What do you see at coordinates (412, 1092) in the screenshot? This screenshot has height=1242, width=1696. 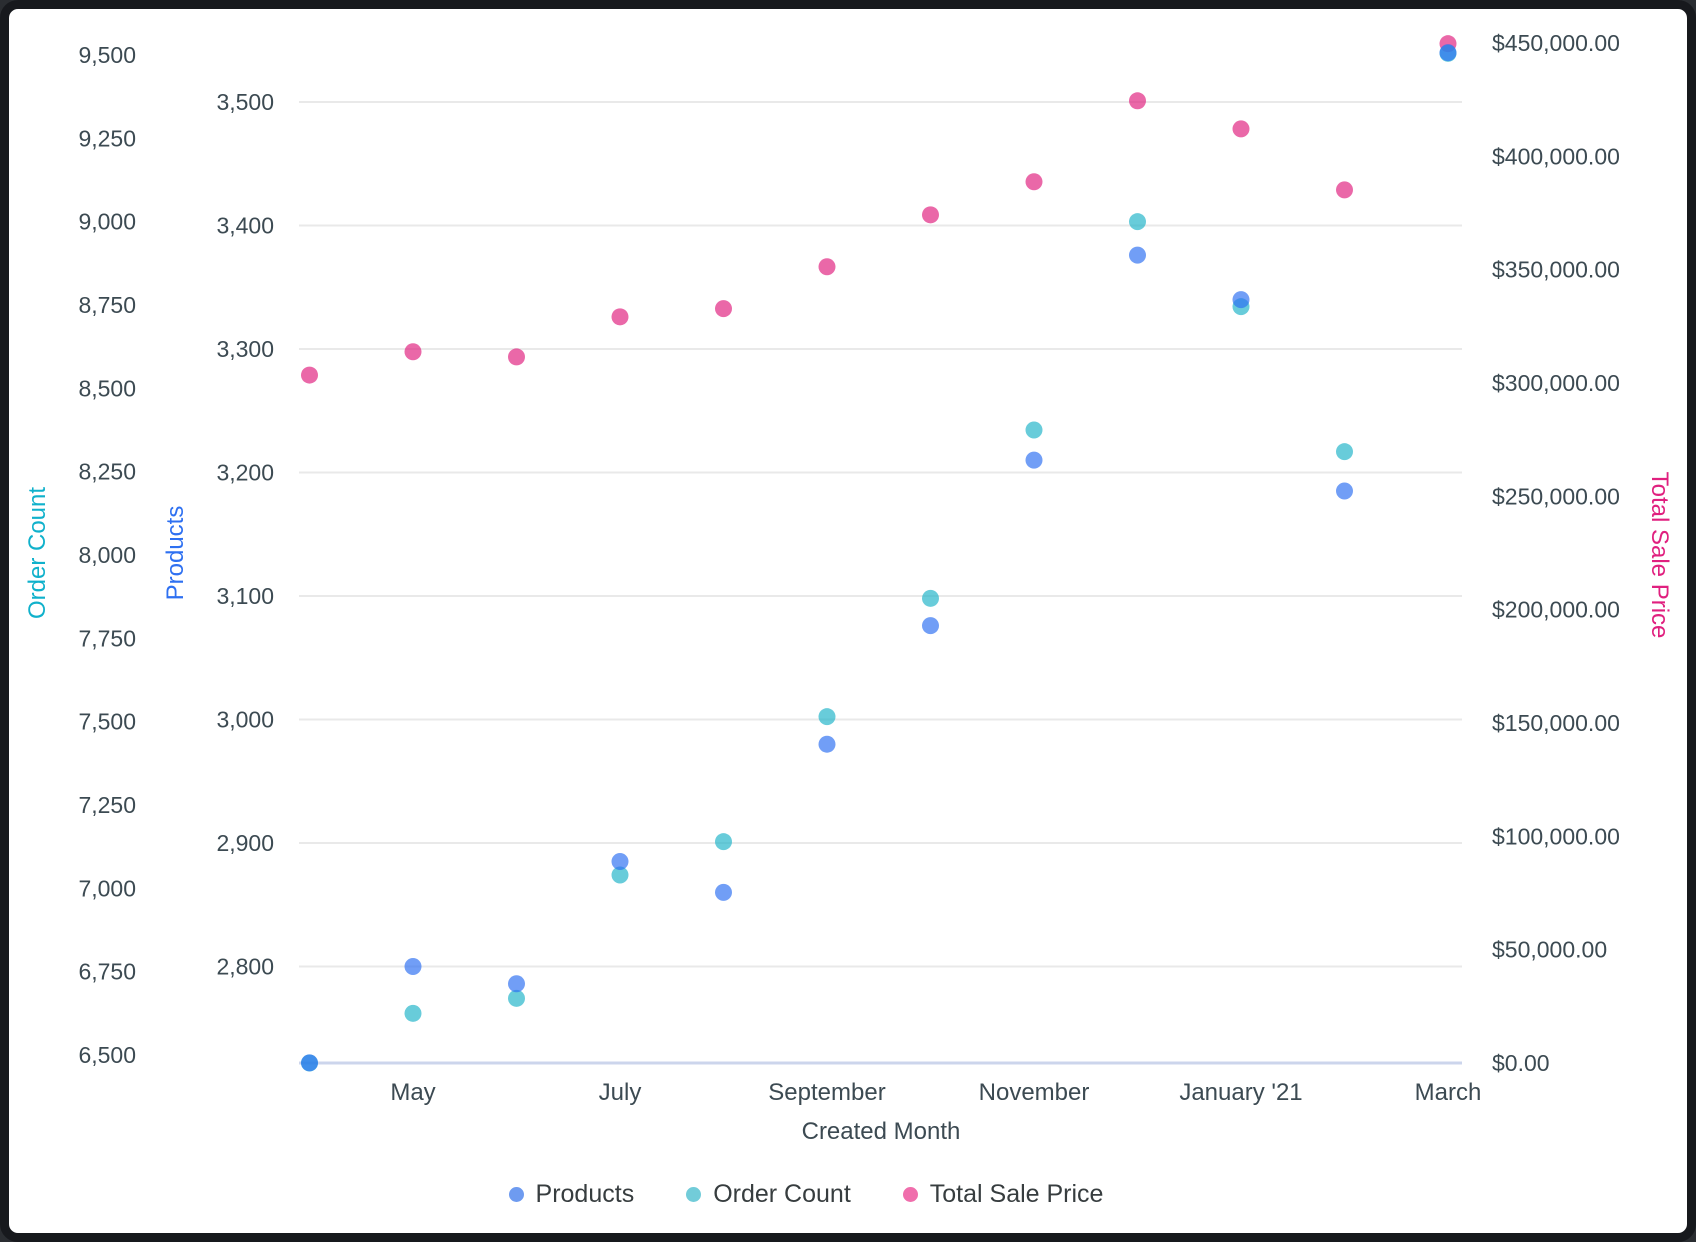 I see `x-tick-label: May` at bounding box center [412, 1092].